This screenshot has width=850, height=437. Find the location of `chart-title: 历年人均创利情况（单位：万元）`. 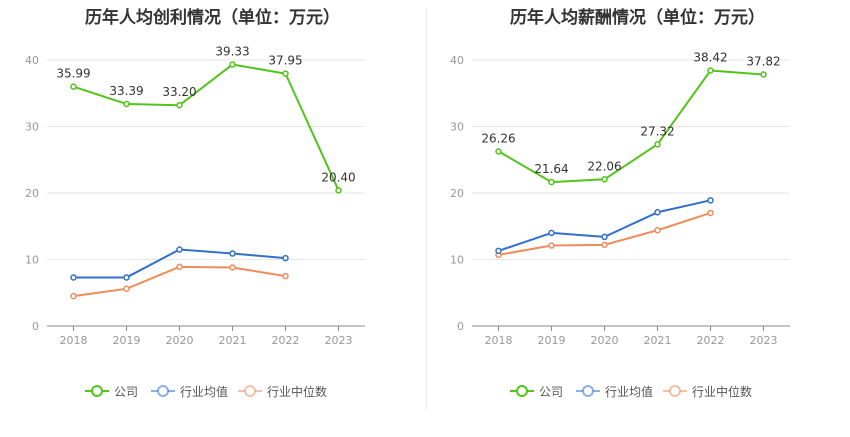

chart-title: 历年人均创利情况（单位：万元） is located at coordinates (212, 18).